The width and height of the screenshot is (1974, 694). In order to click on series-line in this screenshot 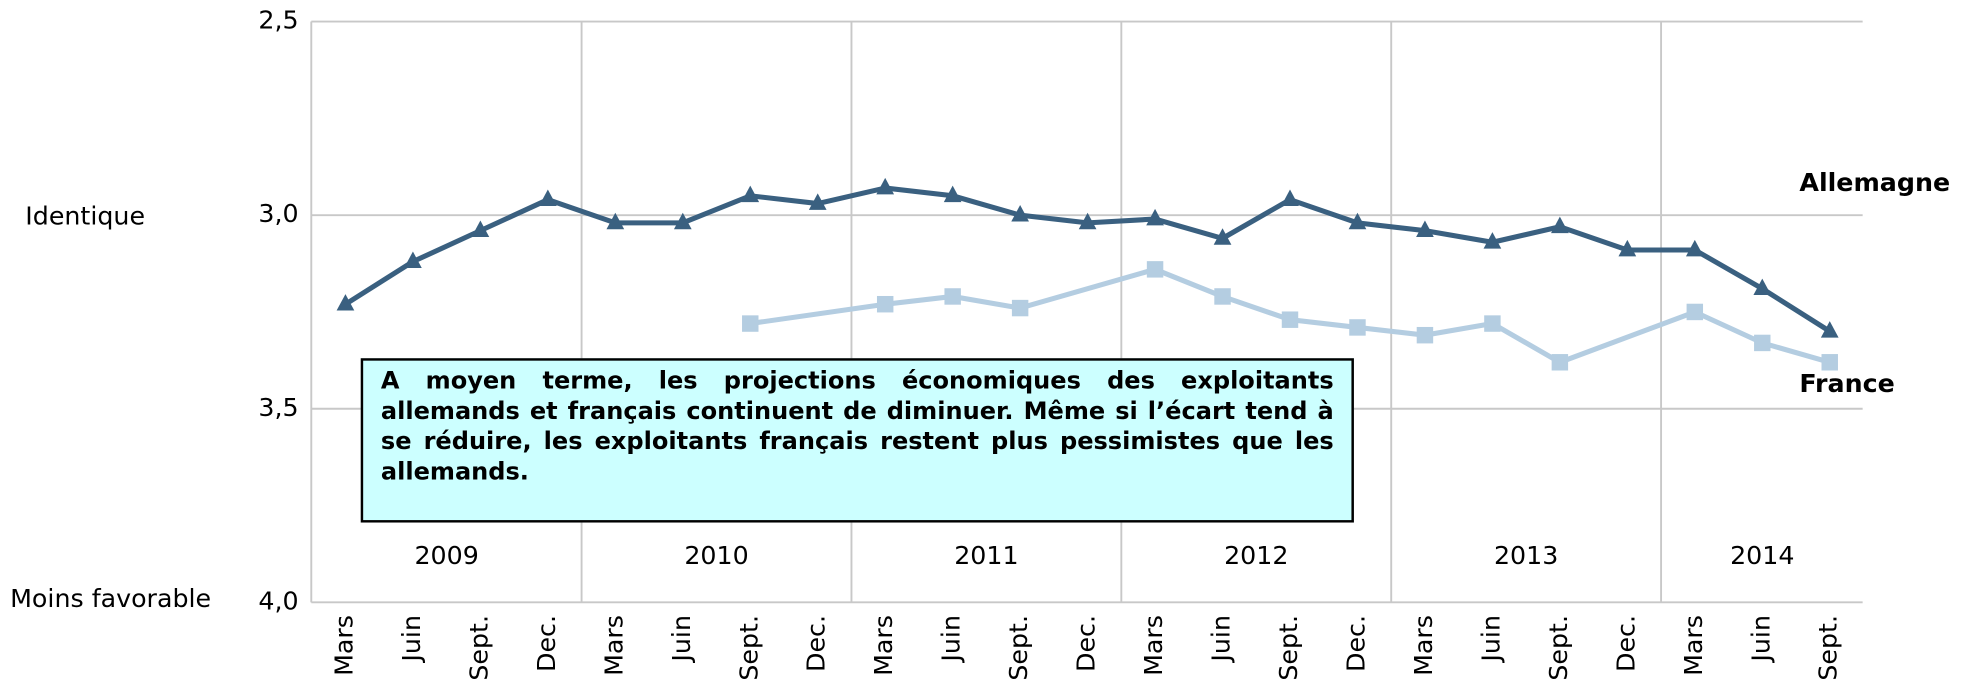, I will do `click(1290, 316)`.